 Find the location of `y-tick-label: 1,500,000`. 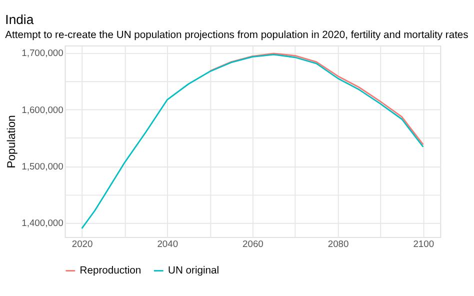

y-tick-label: 1,500,000 is located at coordinates (43, 166).